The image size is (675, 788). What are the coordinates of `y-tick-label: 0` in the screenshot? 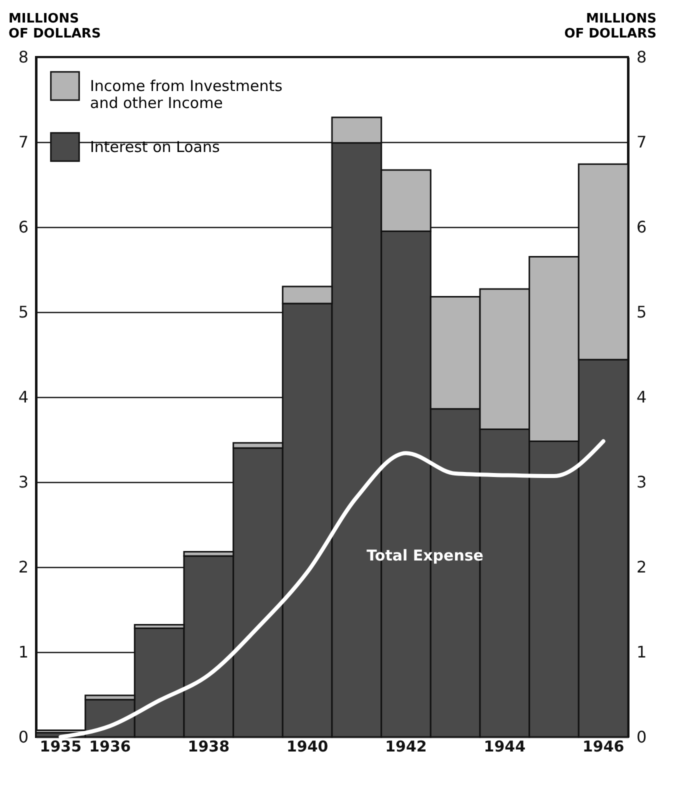 It's located at (23, 737).